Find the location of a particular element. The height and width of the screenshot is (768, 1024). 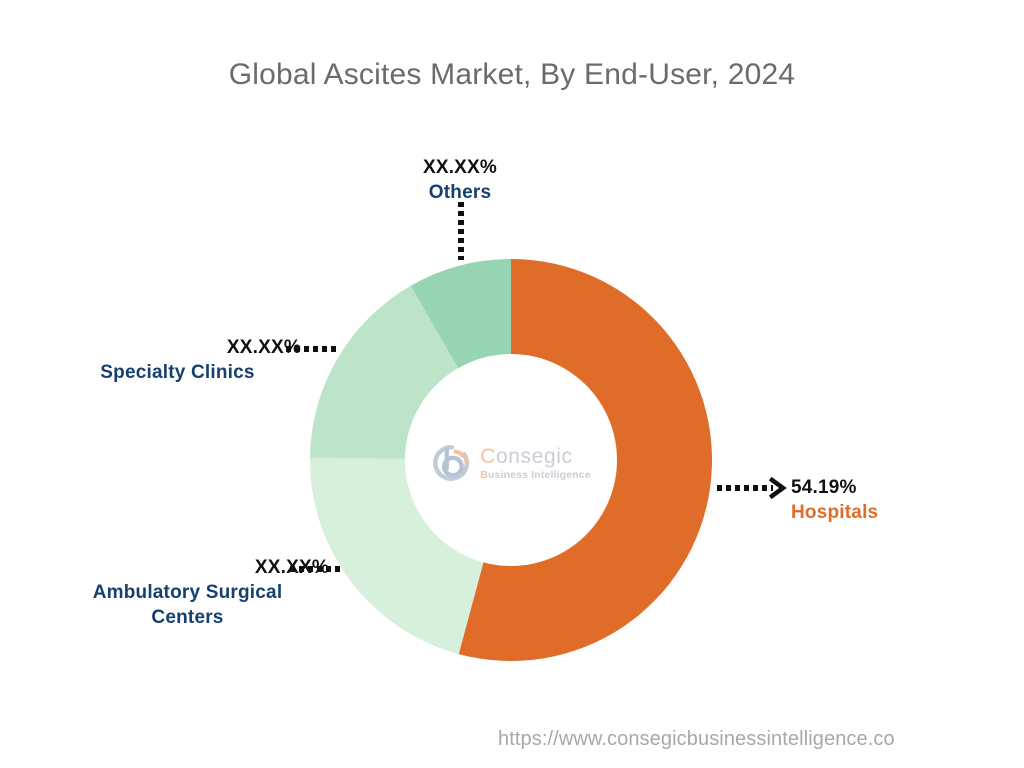

slice-name-ambulatory-surgical-centers-line1: Ambulatory Surgical is located at coordinates (187, 592).